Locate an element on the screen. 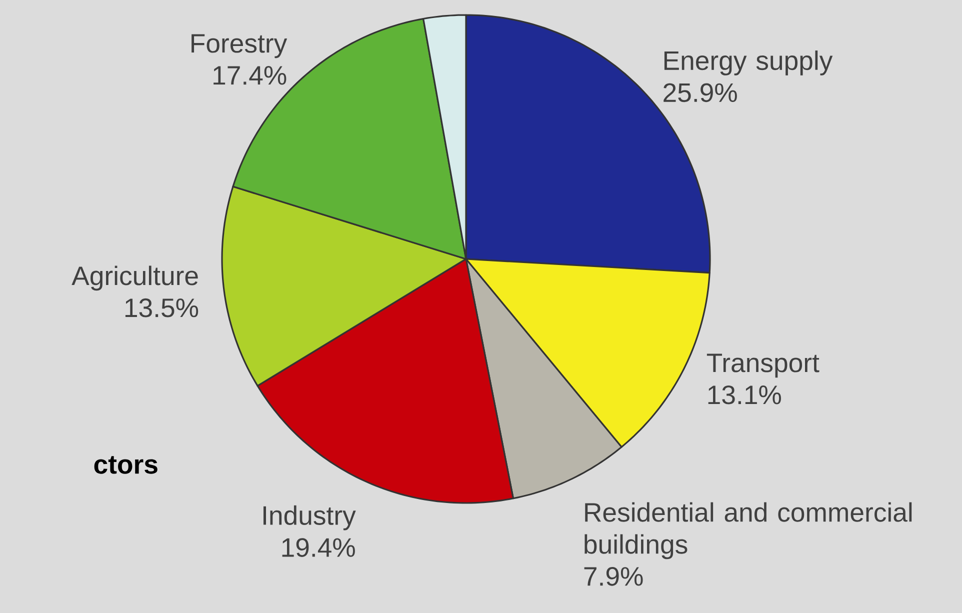 This screenshot has height=613, width=962. slice-label: Energy supply is located at coordinates (748, 63).